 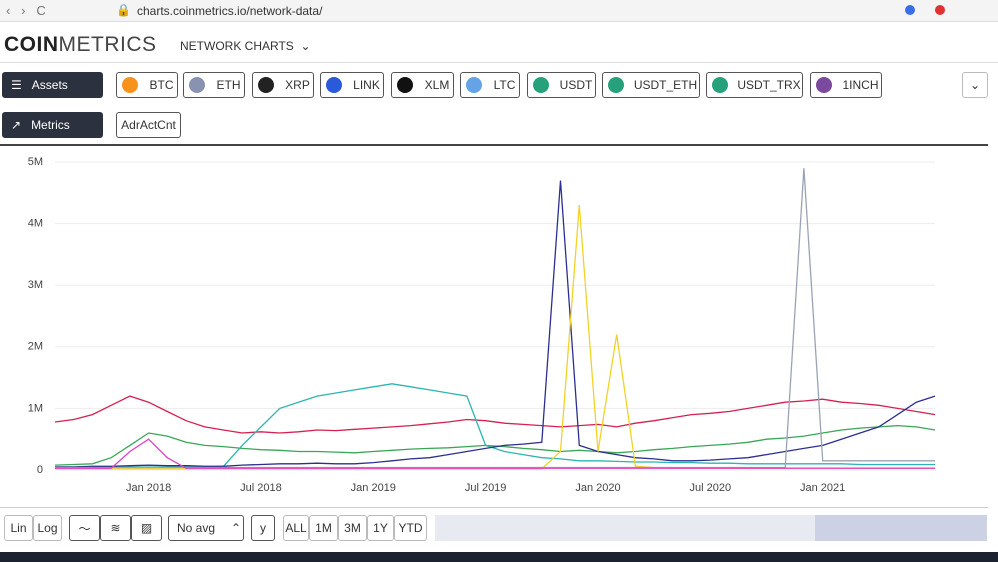 What do you see at coordinates (230, 11) in the screenshot?
I see `url: charts.coinmetrics.io/network-data/` at bounding box center [230, 11].